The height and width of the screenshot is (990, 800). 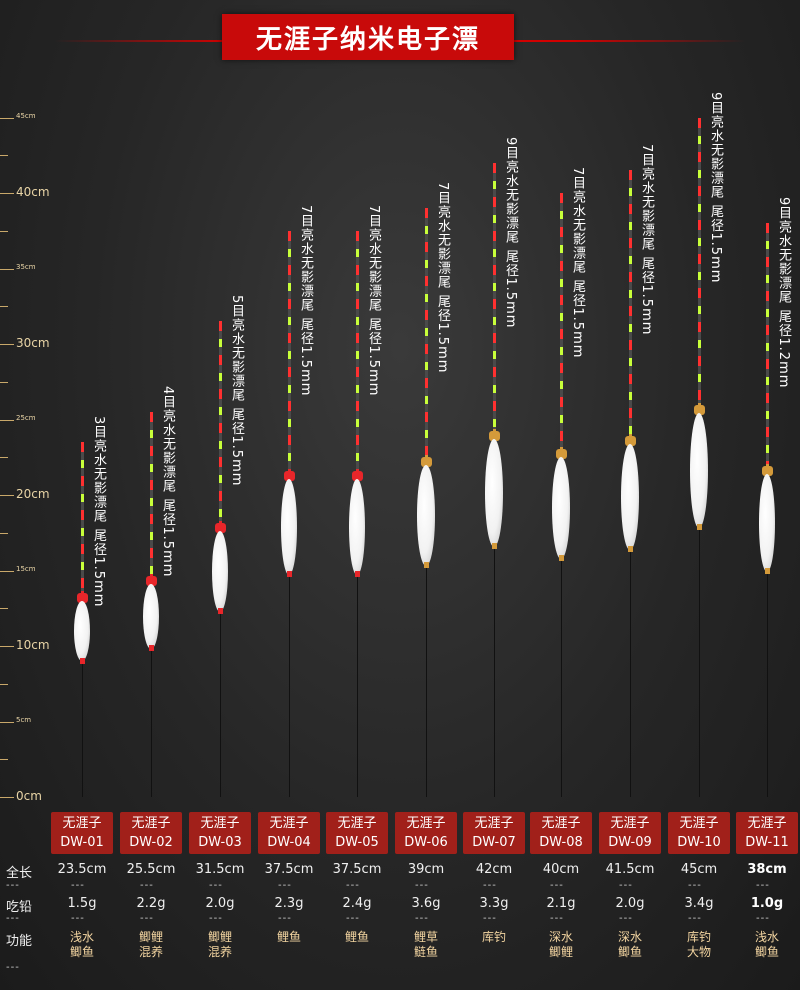 I want to click on float-function: 深水 鲫鲤, so click(x=561, y=945).